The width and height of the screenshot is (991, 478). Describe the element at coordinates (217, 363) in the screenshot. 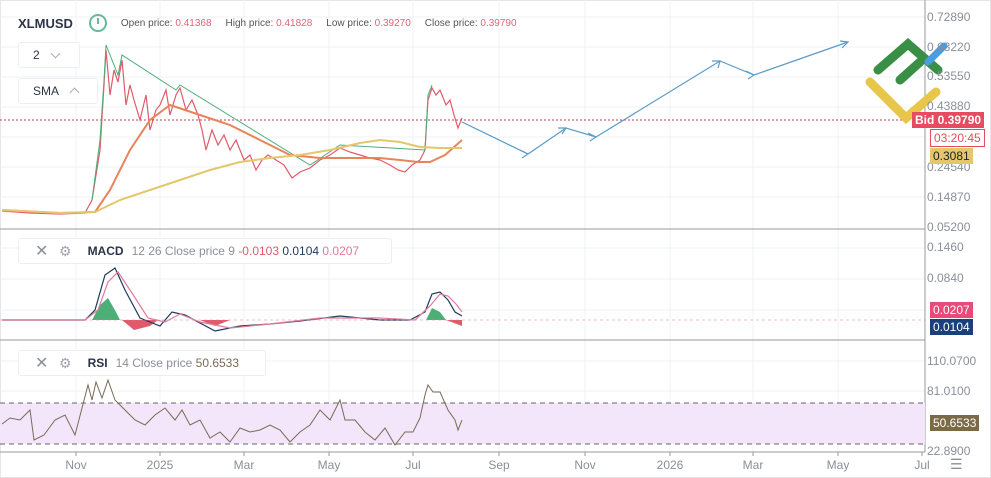

I see `rsi-value: 50.6533` at that location.